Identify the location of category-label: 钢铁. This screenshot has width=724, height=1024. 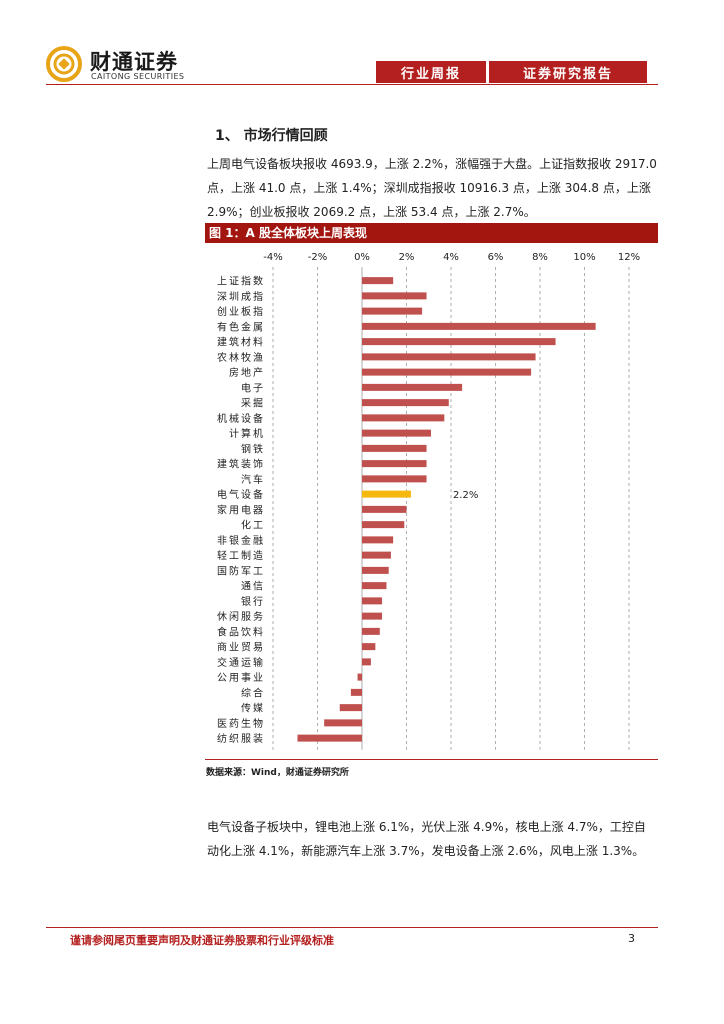
(253, 448).